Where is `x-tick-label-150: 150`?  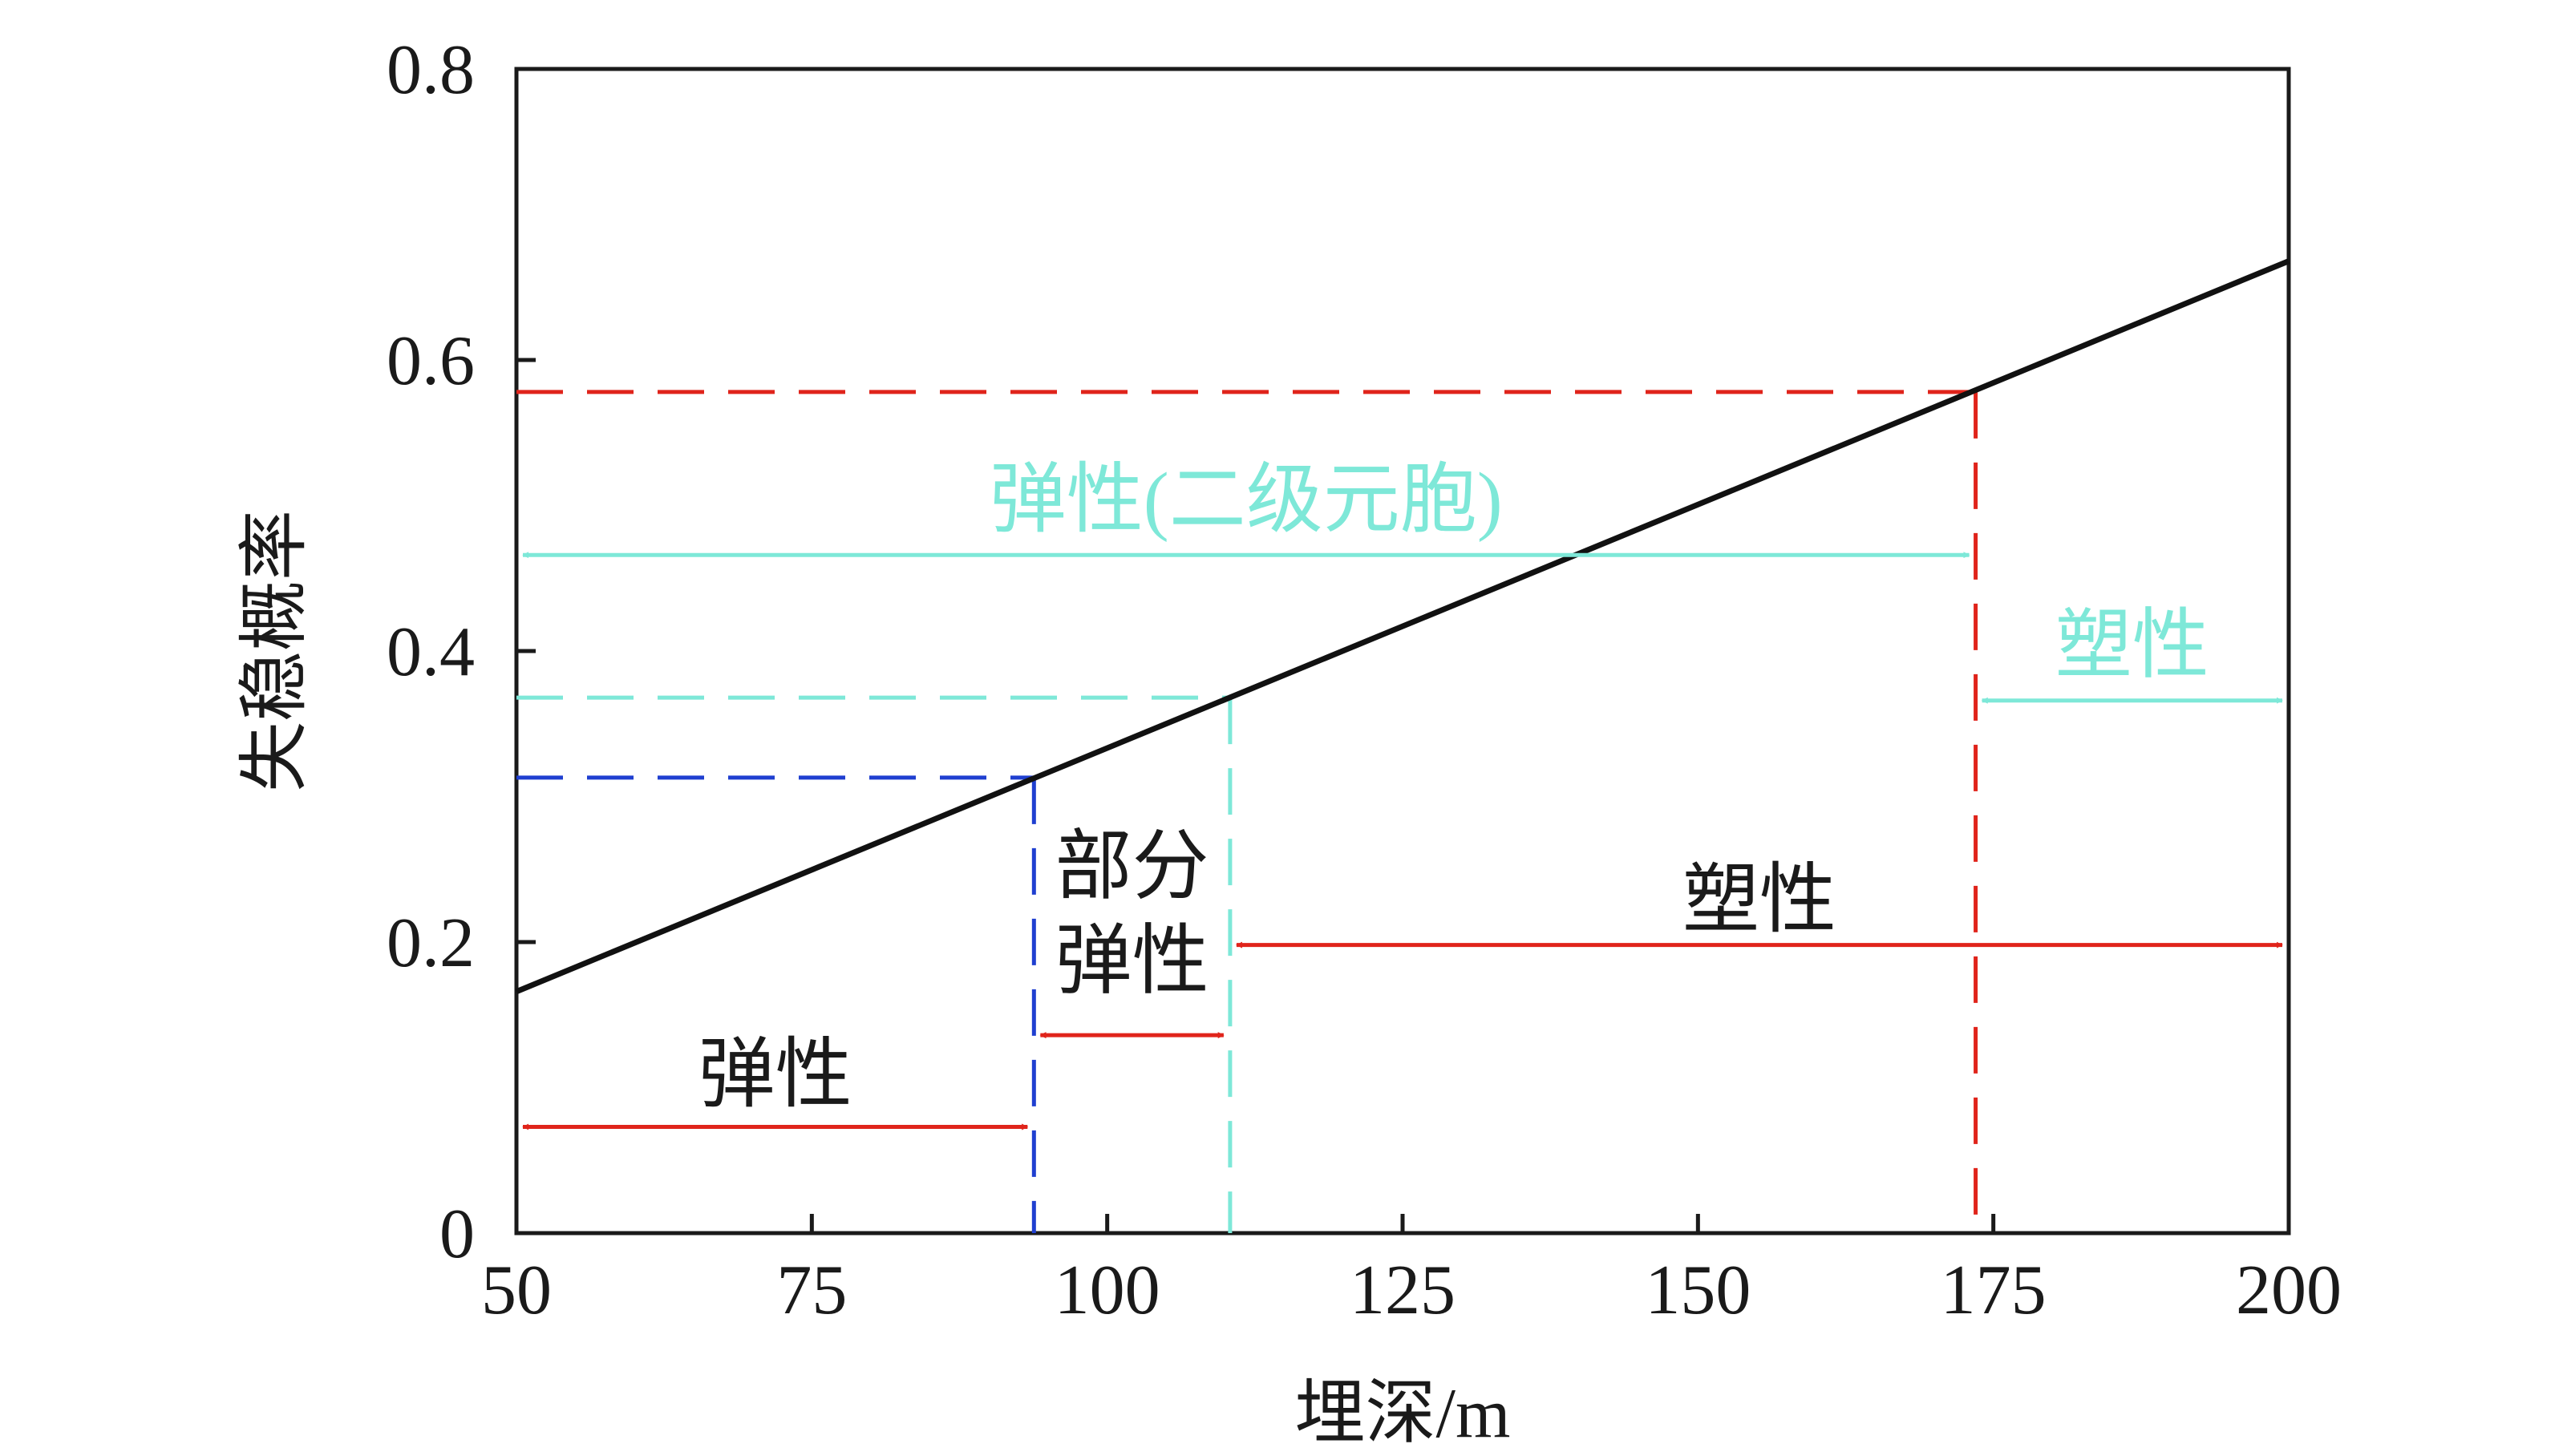 x-tick-label-150: 150 is located at coordinates (1698, 1290).